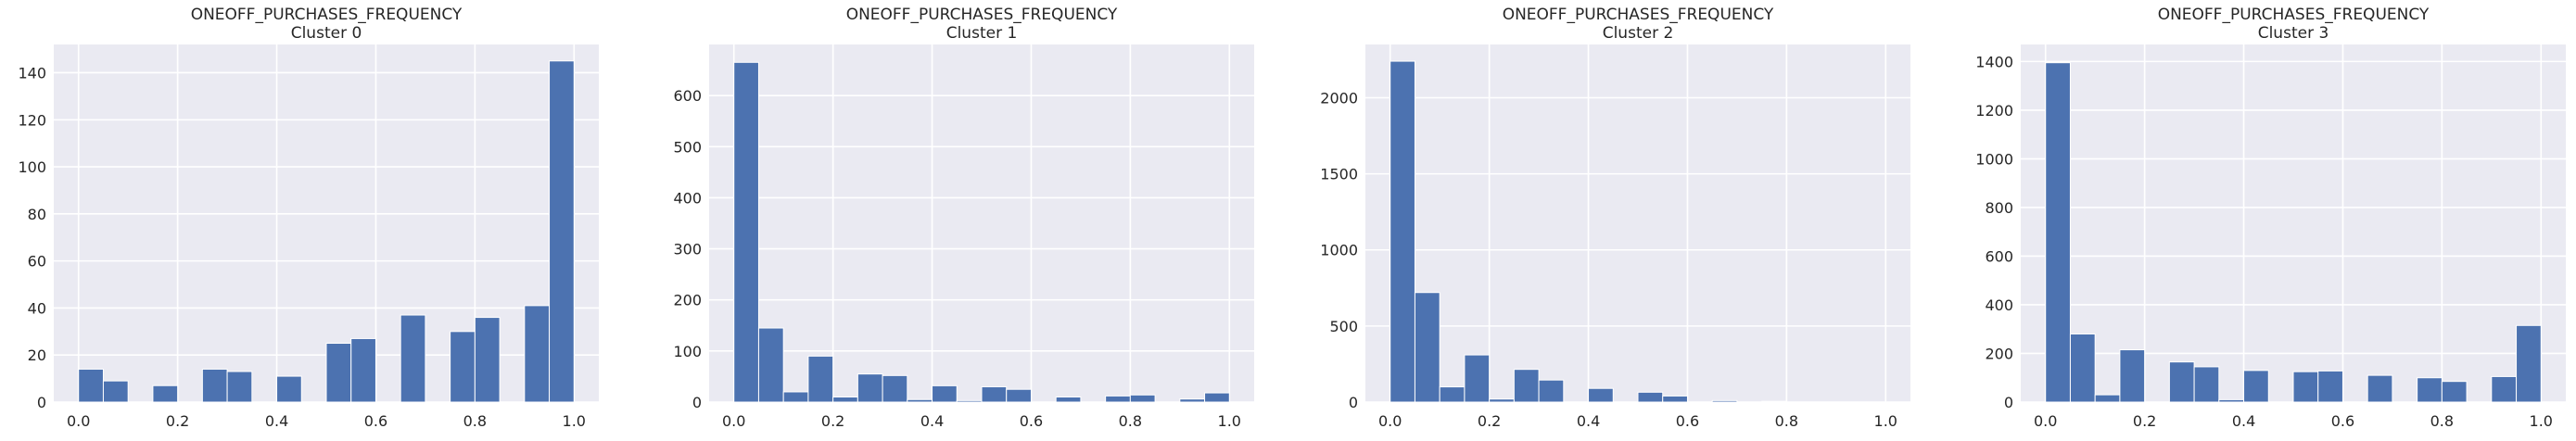 The height and width of the screenshot is (441, 2576). What do you see at coordinates (687, 300) in the screenshot?
I see `y-tick-label: 200` at bounding box center [687, 300].